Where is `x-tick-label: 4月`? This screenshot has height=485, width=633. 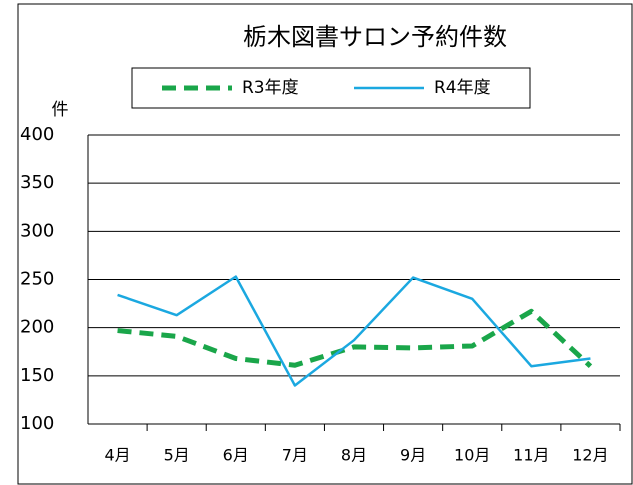
x-tick-label: 4月 is located at coordinates (117, 455).